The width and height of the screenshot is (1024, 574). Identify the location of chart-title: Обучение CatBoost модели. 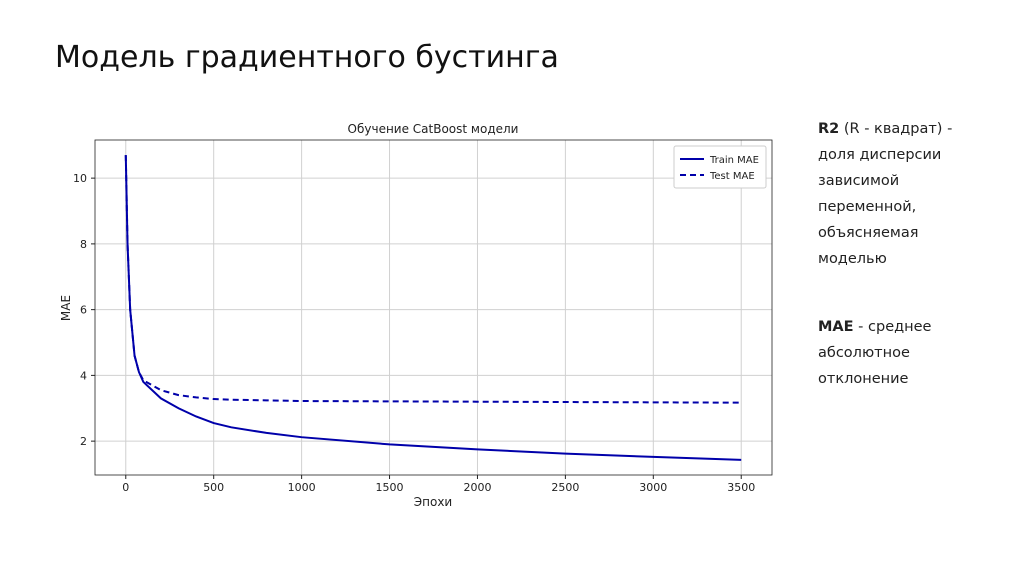
(433, 129).